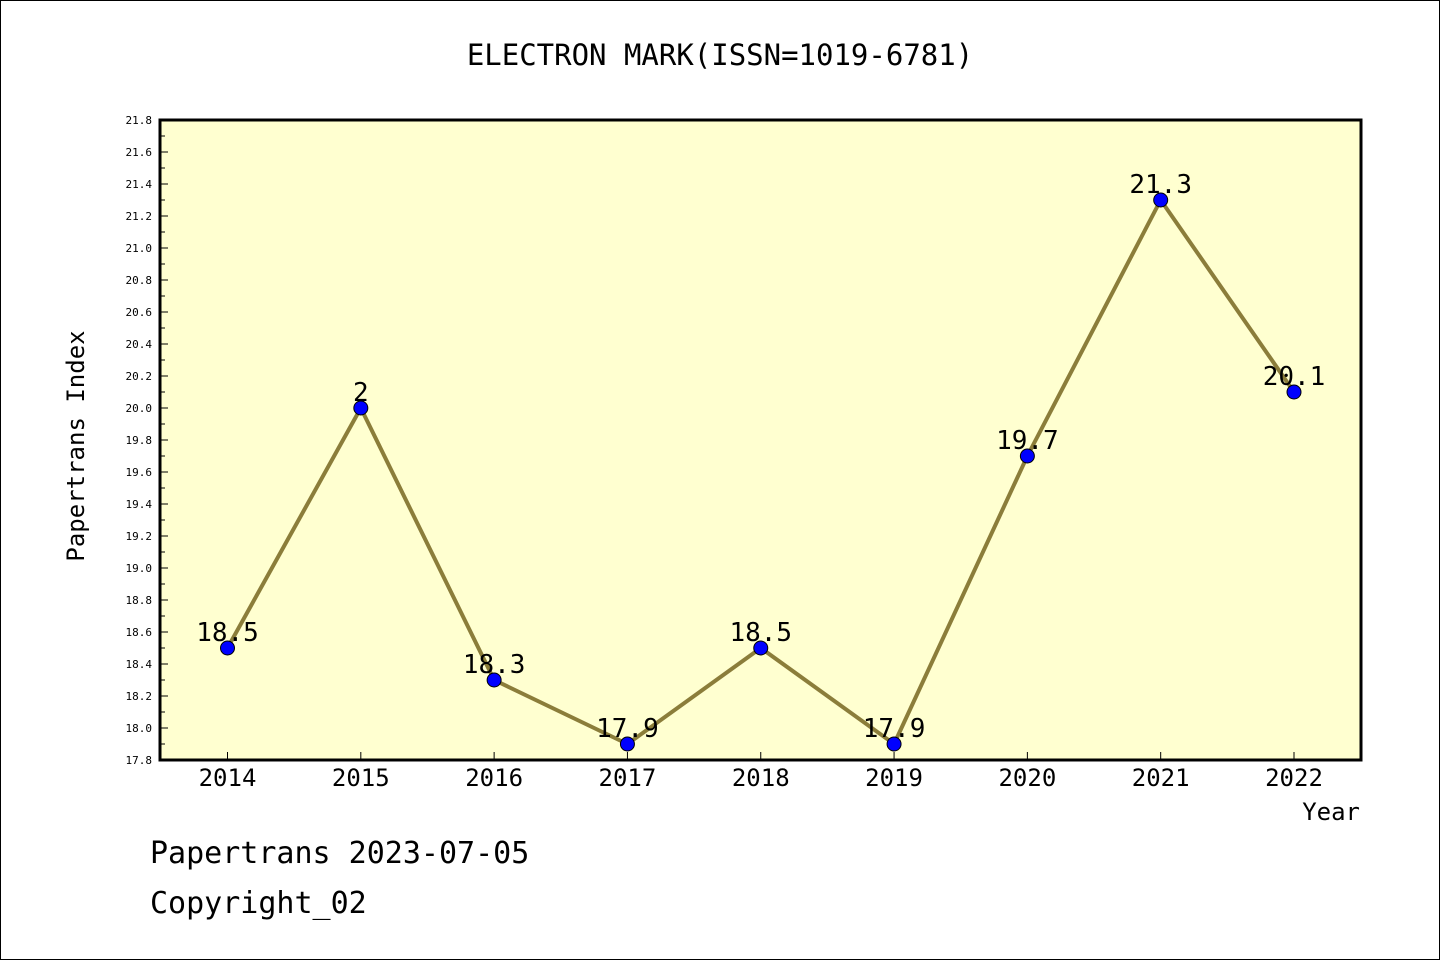 This screenshot has height=960, width=1440. What do you see at coordinates (1027, 778) in the screenshot?
I see `x-tick-label: 2020` at bounding box center [1027, 778].